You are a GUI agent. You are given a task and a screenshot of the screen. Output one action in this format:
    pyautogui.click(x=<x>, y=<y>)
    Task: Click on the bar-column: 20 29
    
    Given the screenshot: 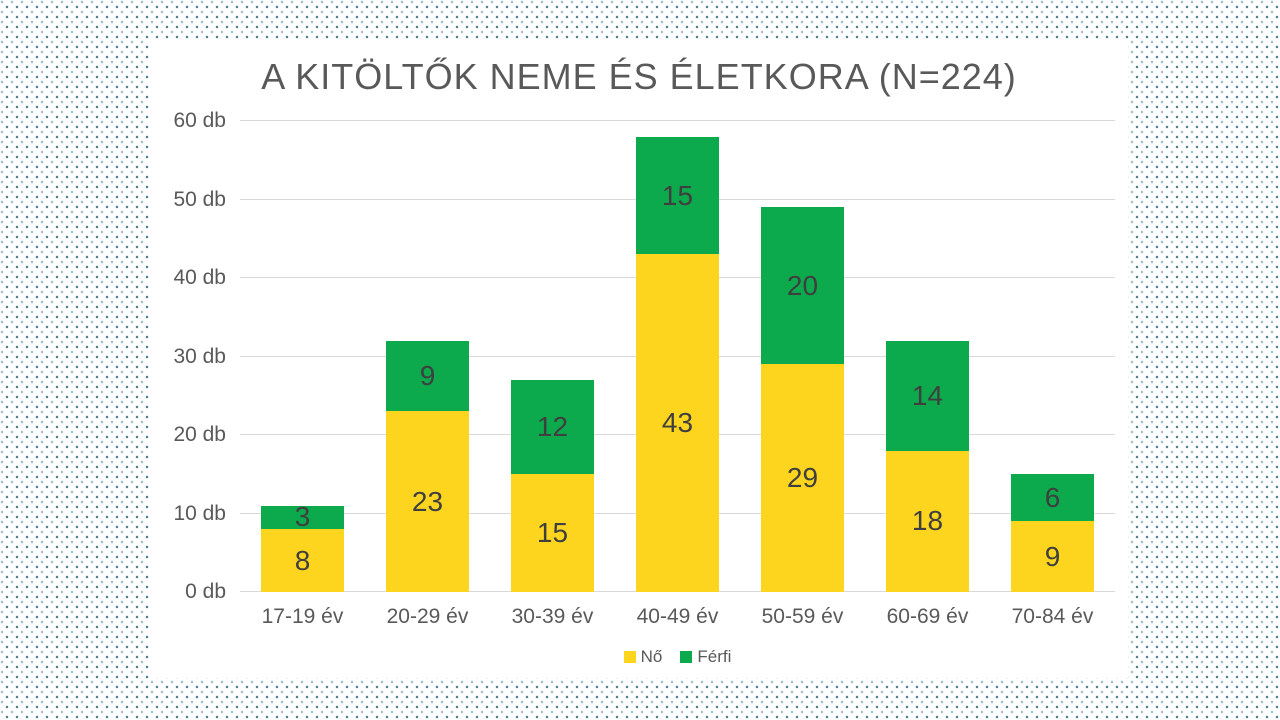 What is the action you would take?
    pyautogui.click(x=802, y=356)
    